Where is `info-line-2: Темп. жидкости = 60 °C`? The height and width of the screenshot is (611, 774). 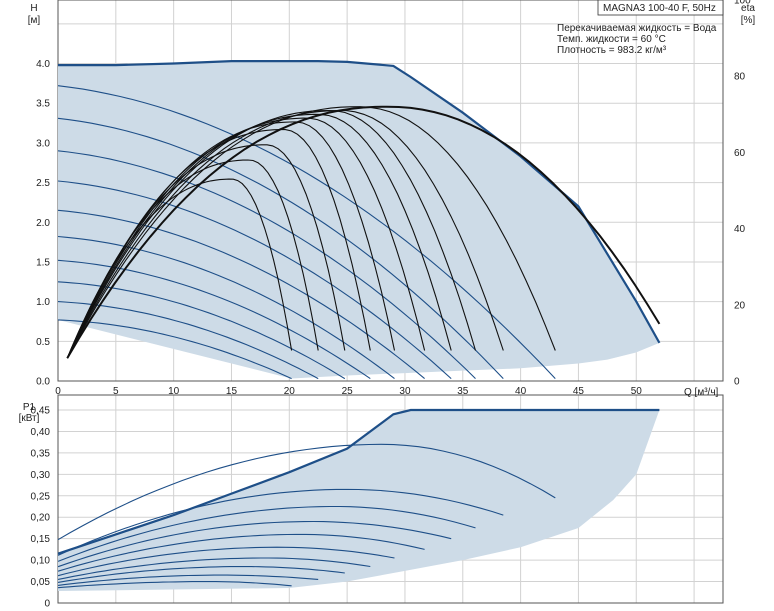
info-line-2: Темп. жидкости = 60 °C is located at coordinates (611, 39).